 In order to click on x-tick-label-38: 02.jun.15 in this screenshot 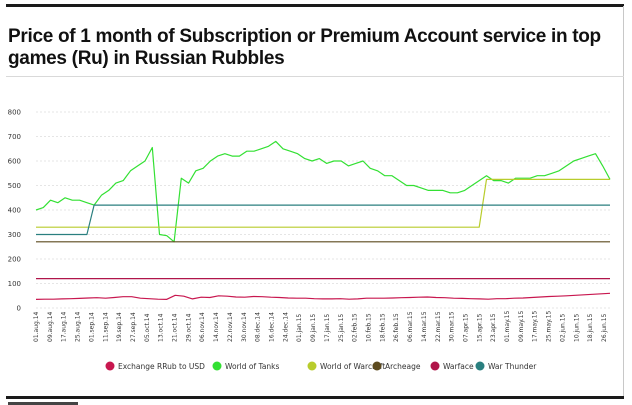, I will do `click(562, 327)`.